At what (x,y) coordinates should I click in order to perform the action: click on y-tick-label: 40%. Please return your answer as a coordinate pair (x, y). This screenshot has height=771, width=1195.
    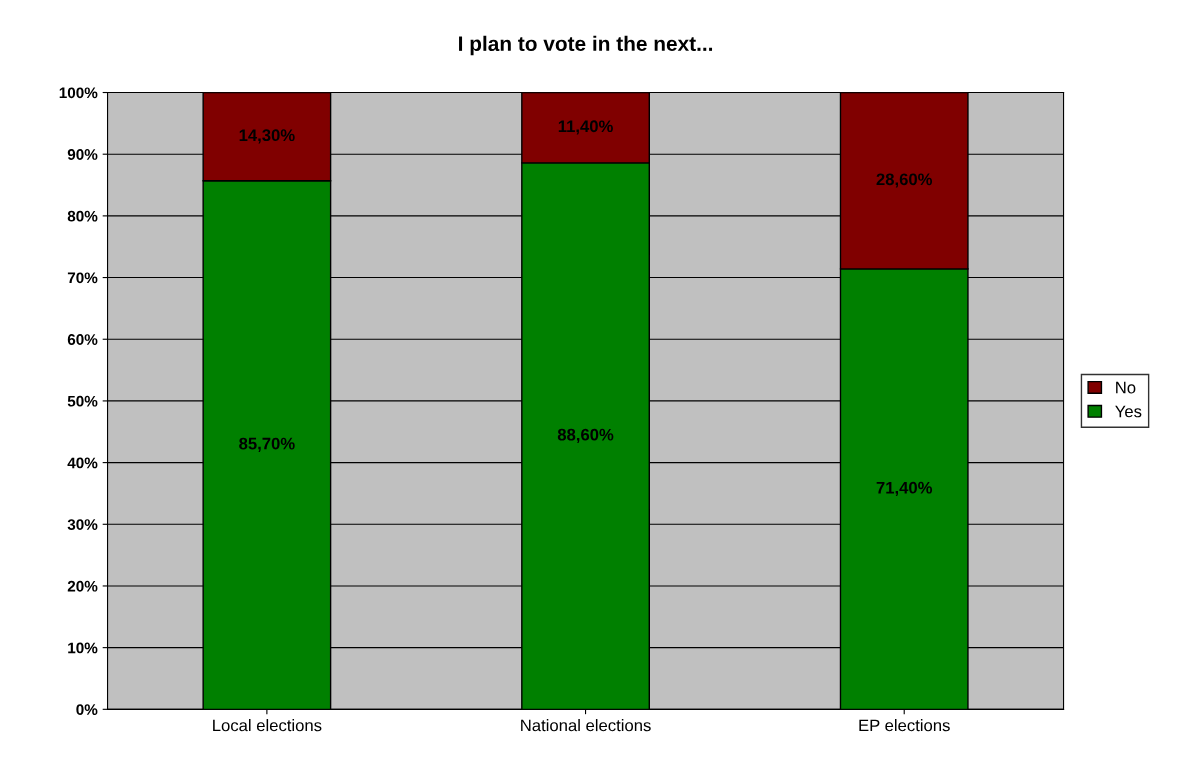
    Looking at the image, I should click on (82, 463).